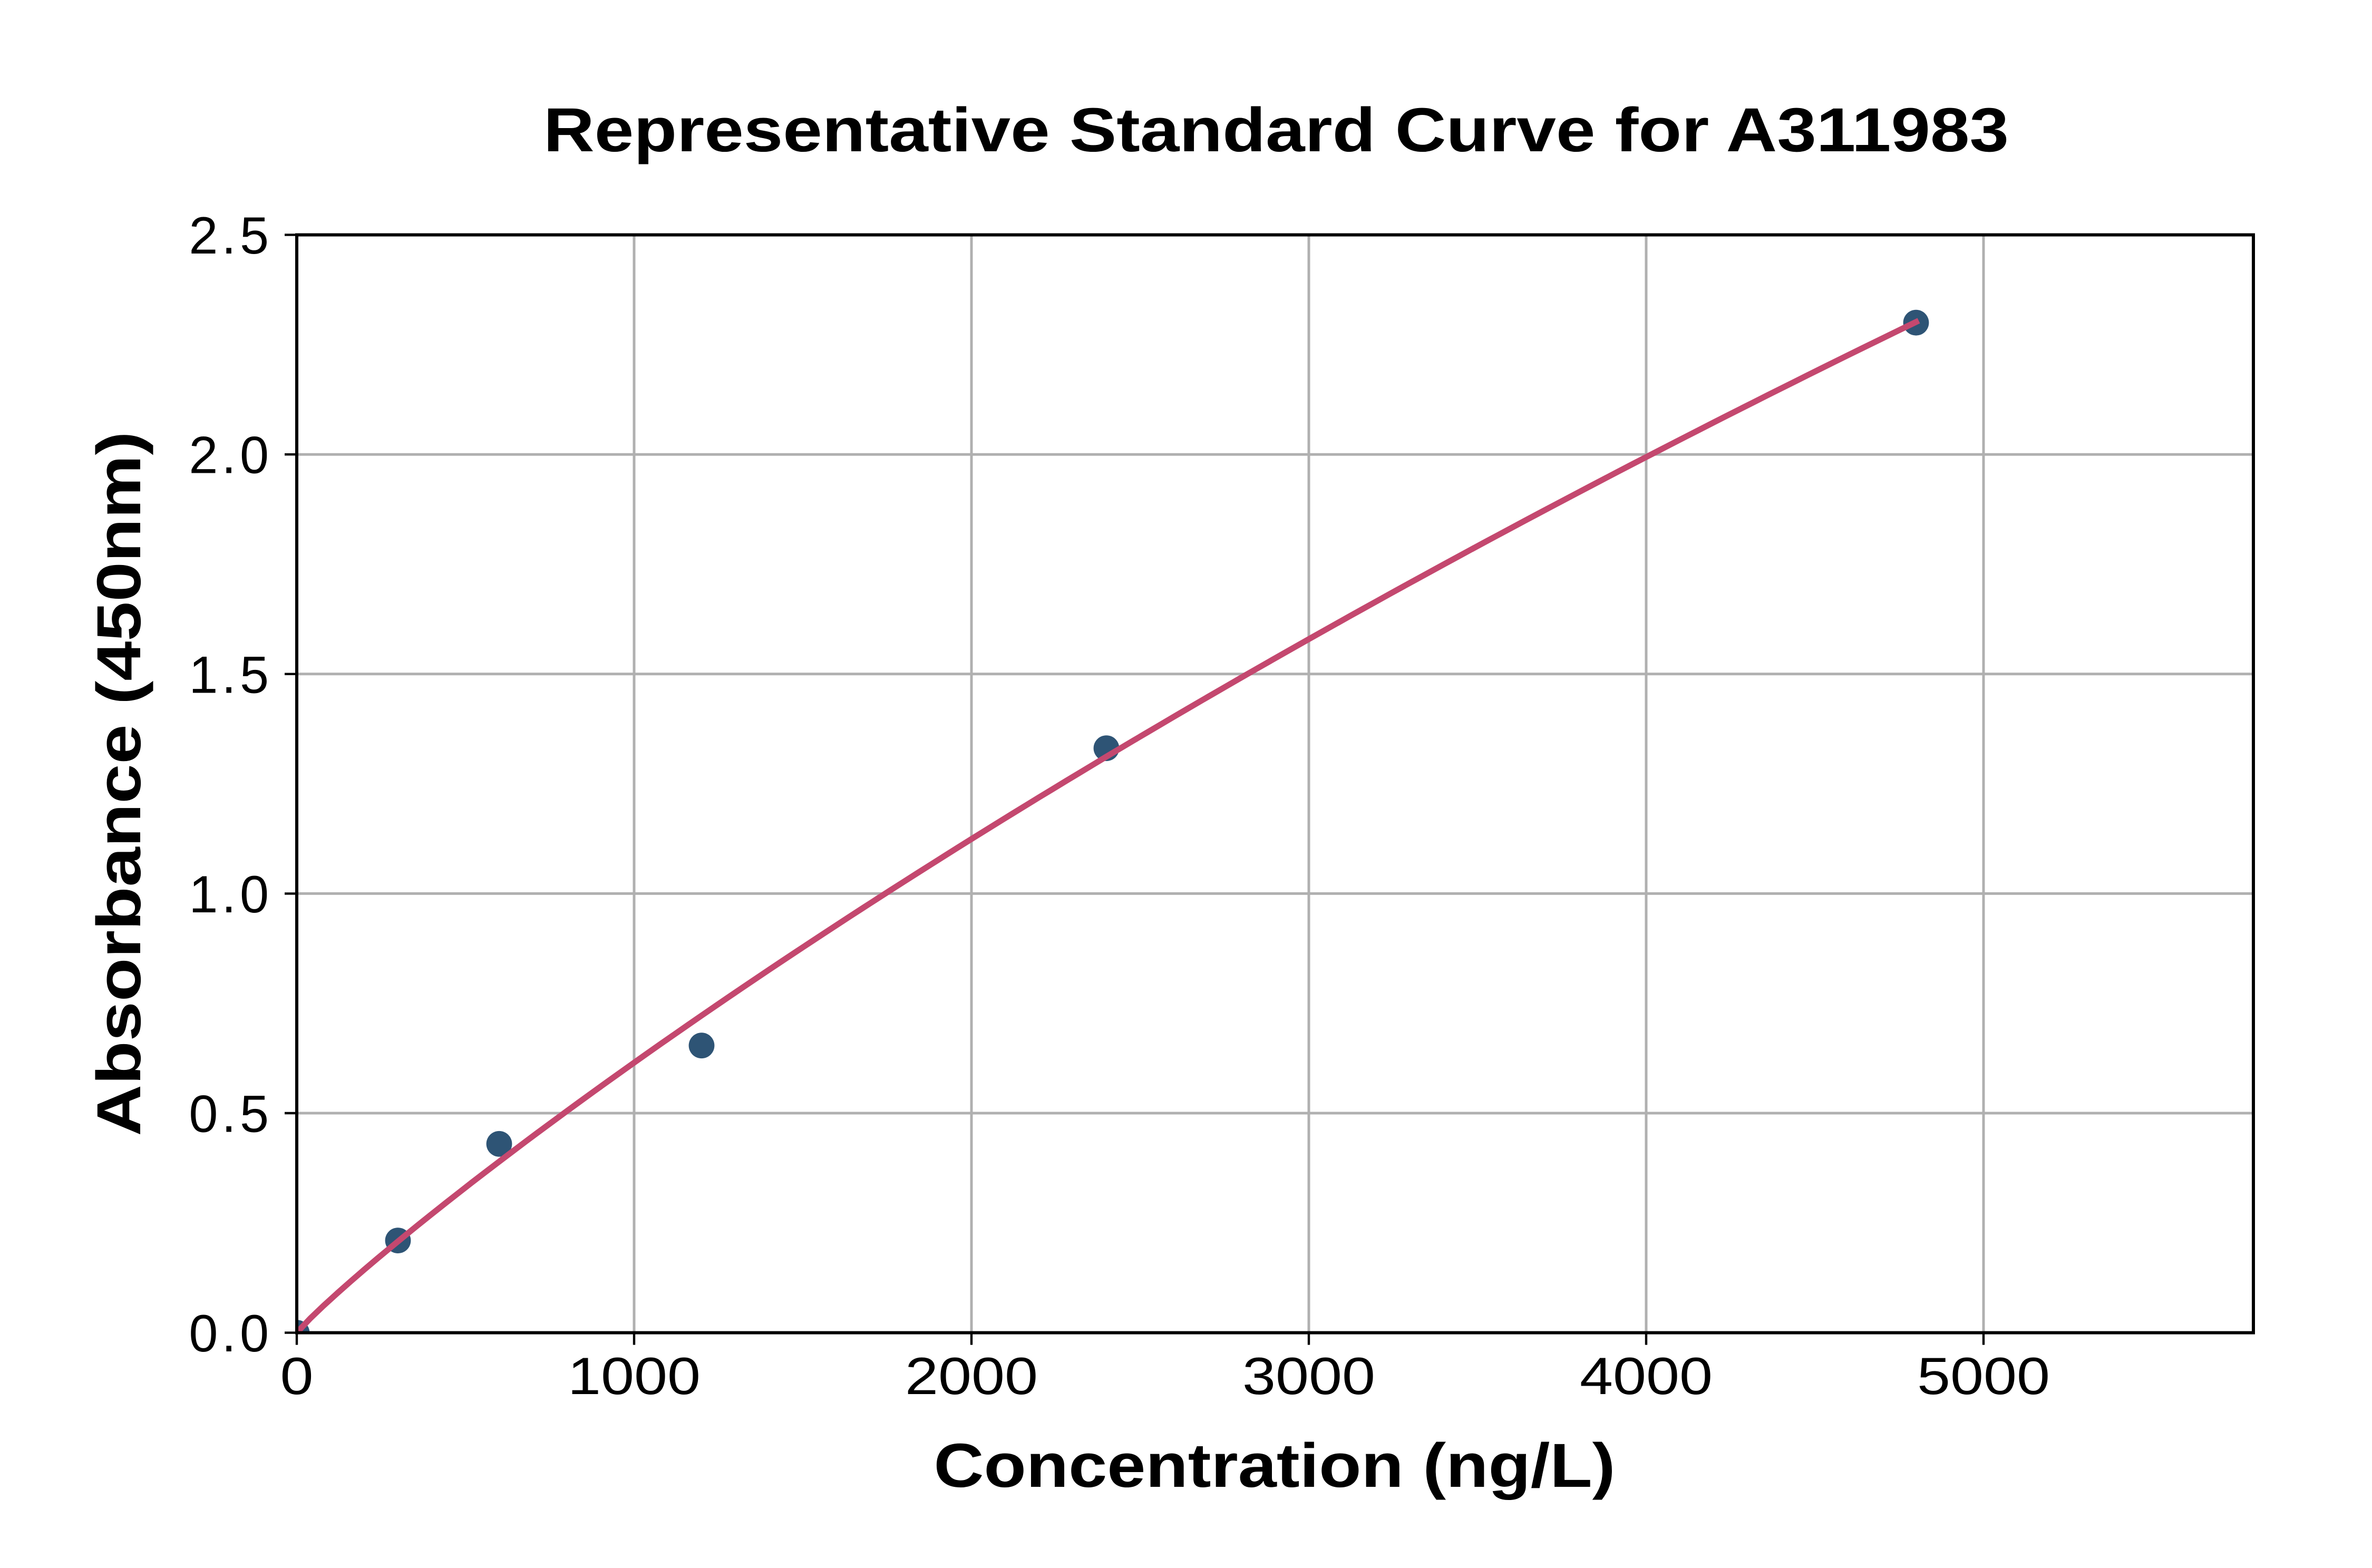 Image resolution: width=2372 pixels, height=1568 pixels. I want to click on svg-text: 2.0, so click(231, 455).